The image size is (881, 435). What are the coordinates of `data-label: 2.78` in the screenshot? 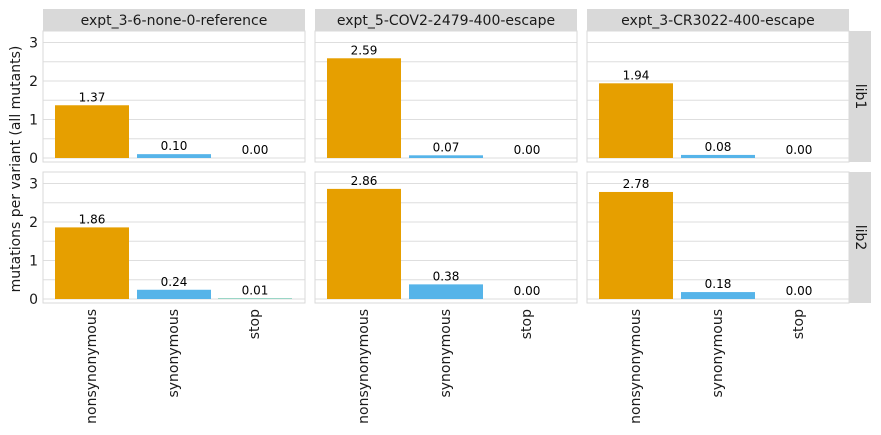 It's located at (636, 184).